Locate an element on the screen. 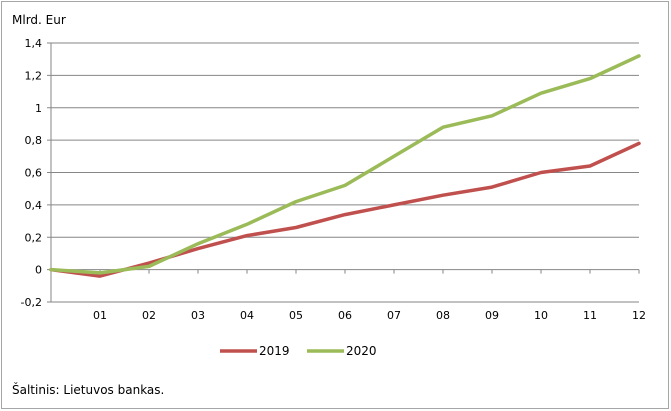 The image size is (671, 411). y-tick-label: 0,4 is located at coordinates (34, 205).